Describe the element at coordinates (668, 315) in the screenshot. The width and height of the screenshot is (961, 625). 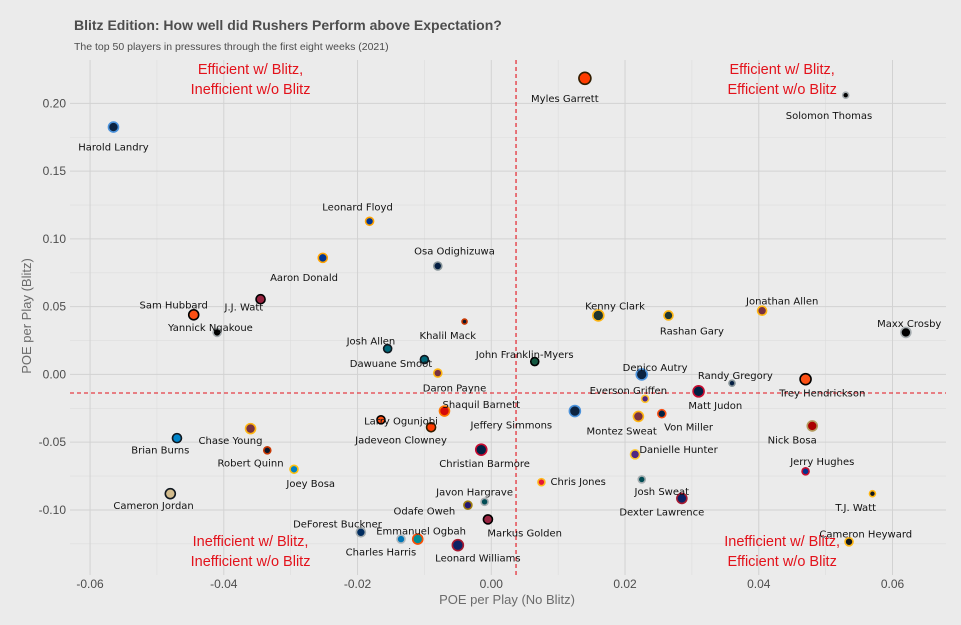
I see `point-rashan-gary` at that location.